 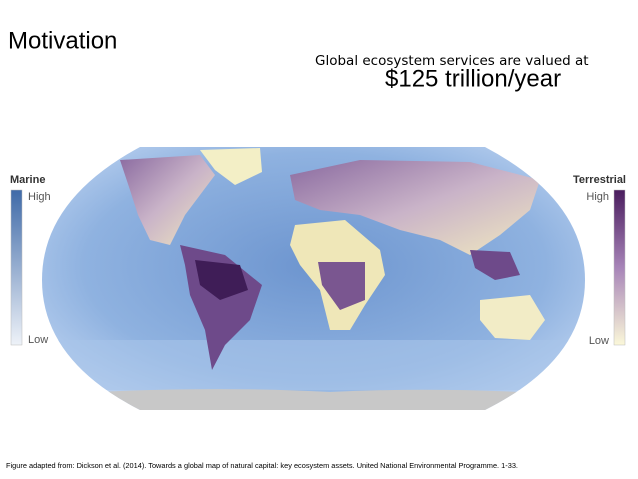 What do you see at coordinates (62, 40) in the screenshot?
I see `slide-title: Motivation` at bounding box center [62, 40].